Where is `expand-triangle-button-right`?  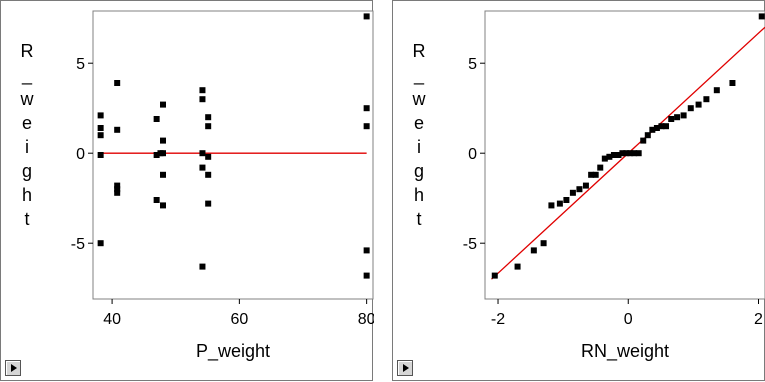
expand-triangle-button-right is located at coordinates (405, 368).